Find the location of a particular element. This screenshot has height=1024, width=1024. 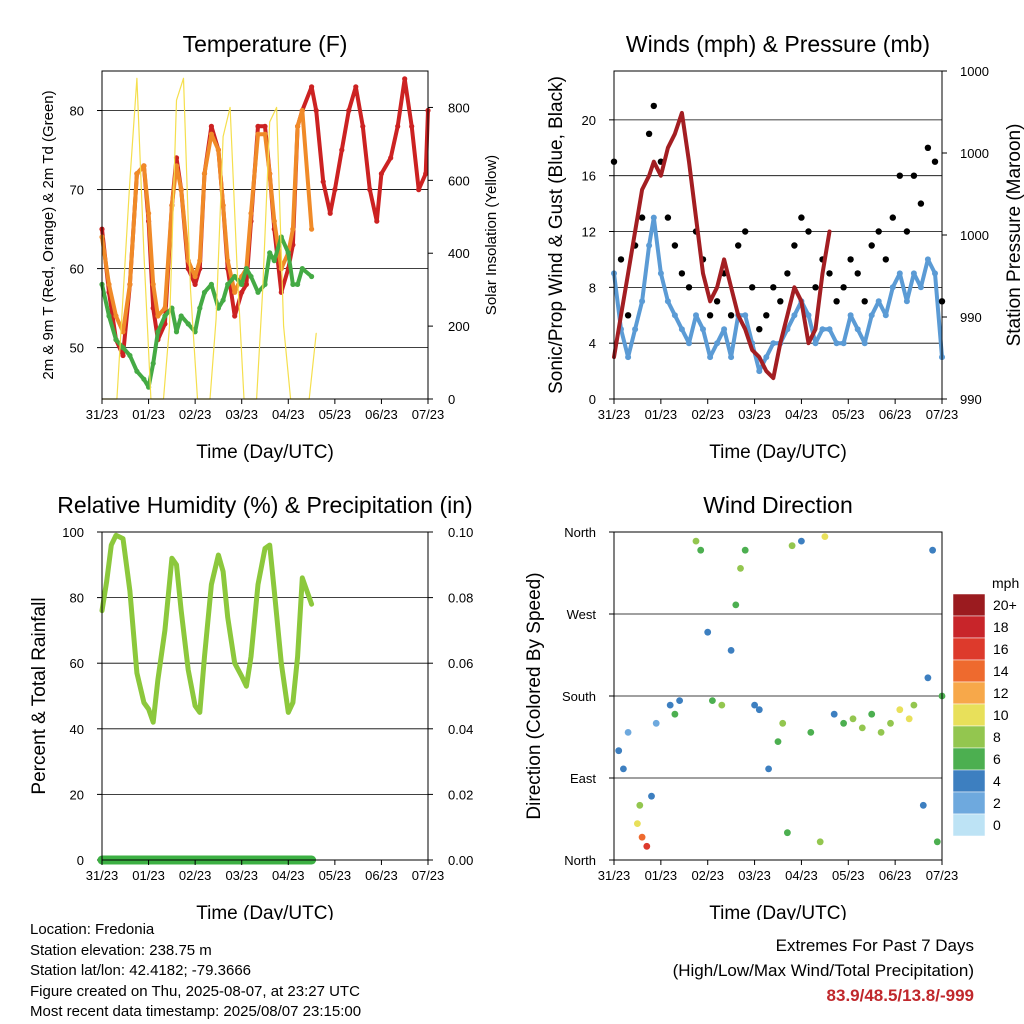

y-tick-label: 80 is located at coordinates (77, 598).